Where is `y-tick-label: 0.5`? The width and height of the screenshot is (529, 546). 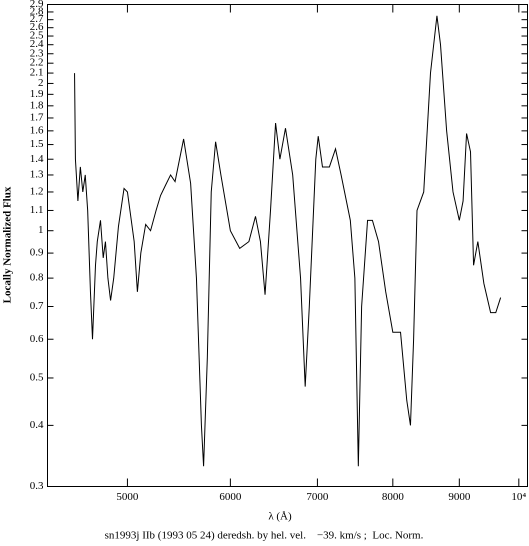 y-tick-label: 0.5 is located at coordinates (37, 378).